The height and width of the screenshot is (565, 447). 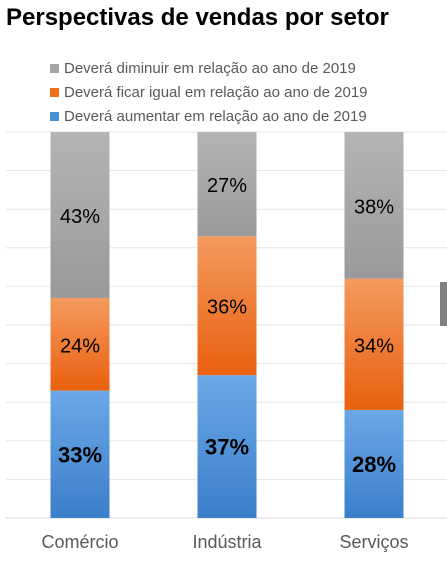 I want to click on legend-swatch-aumentar, so click(x=54, y=116).